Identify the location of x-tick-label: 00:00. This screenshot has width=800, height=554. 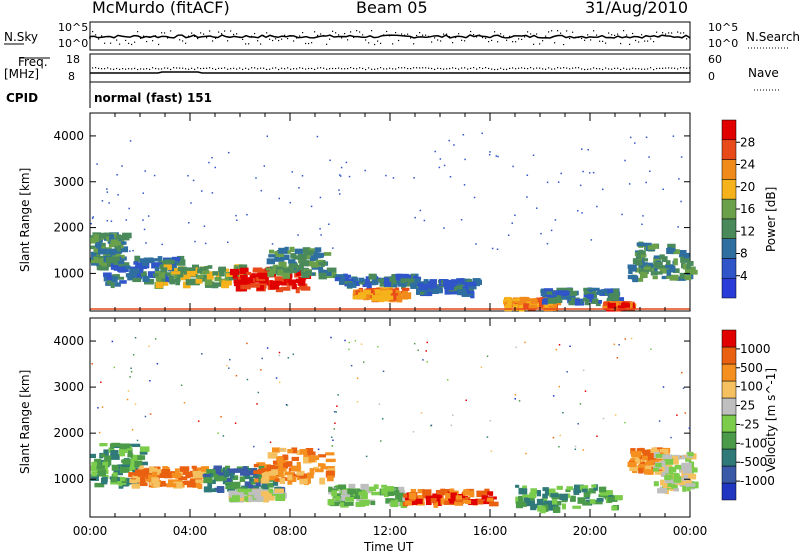
(690, 531).